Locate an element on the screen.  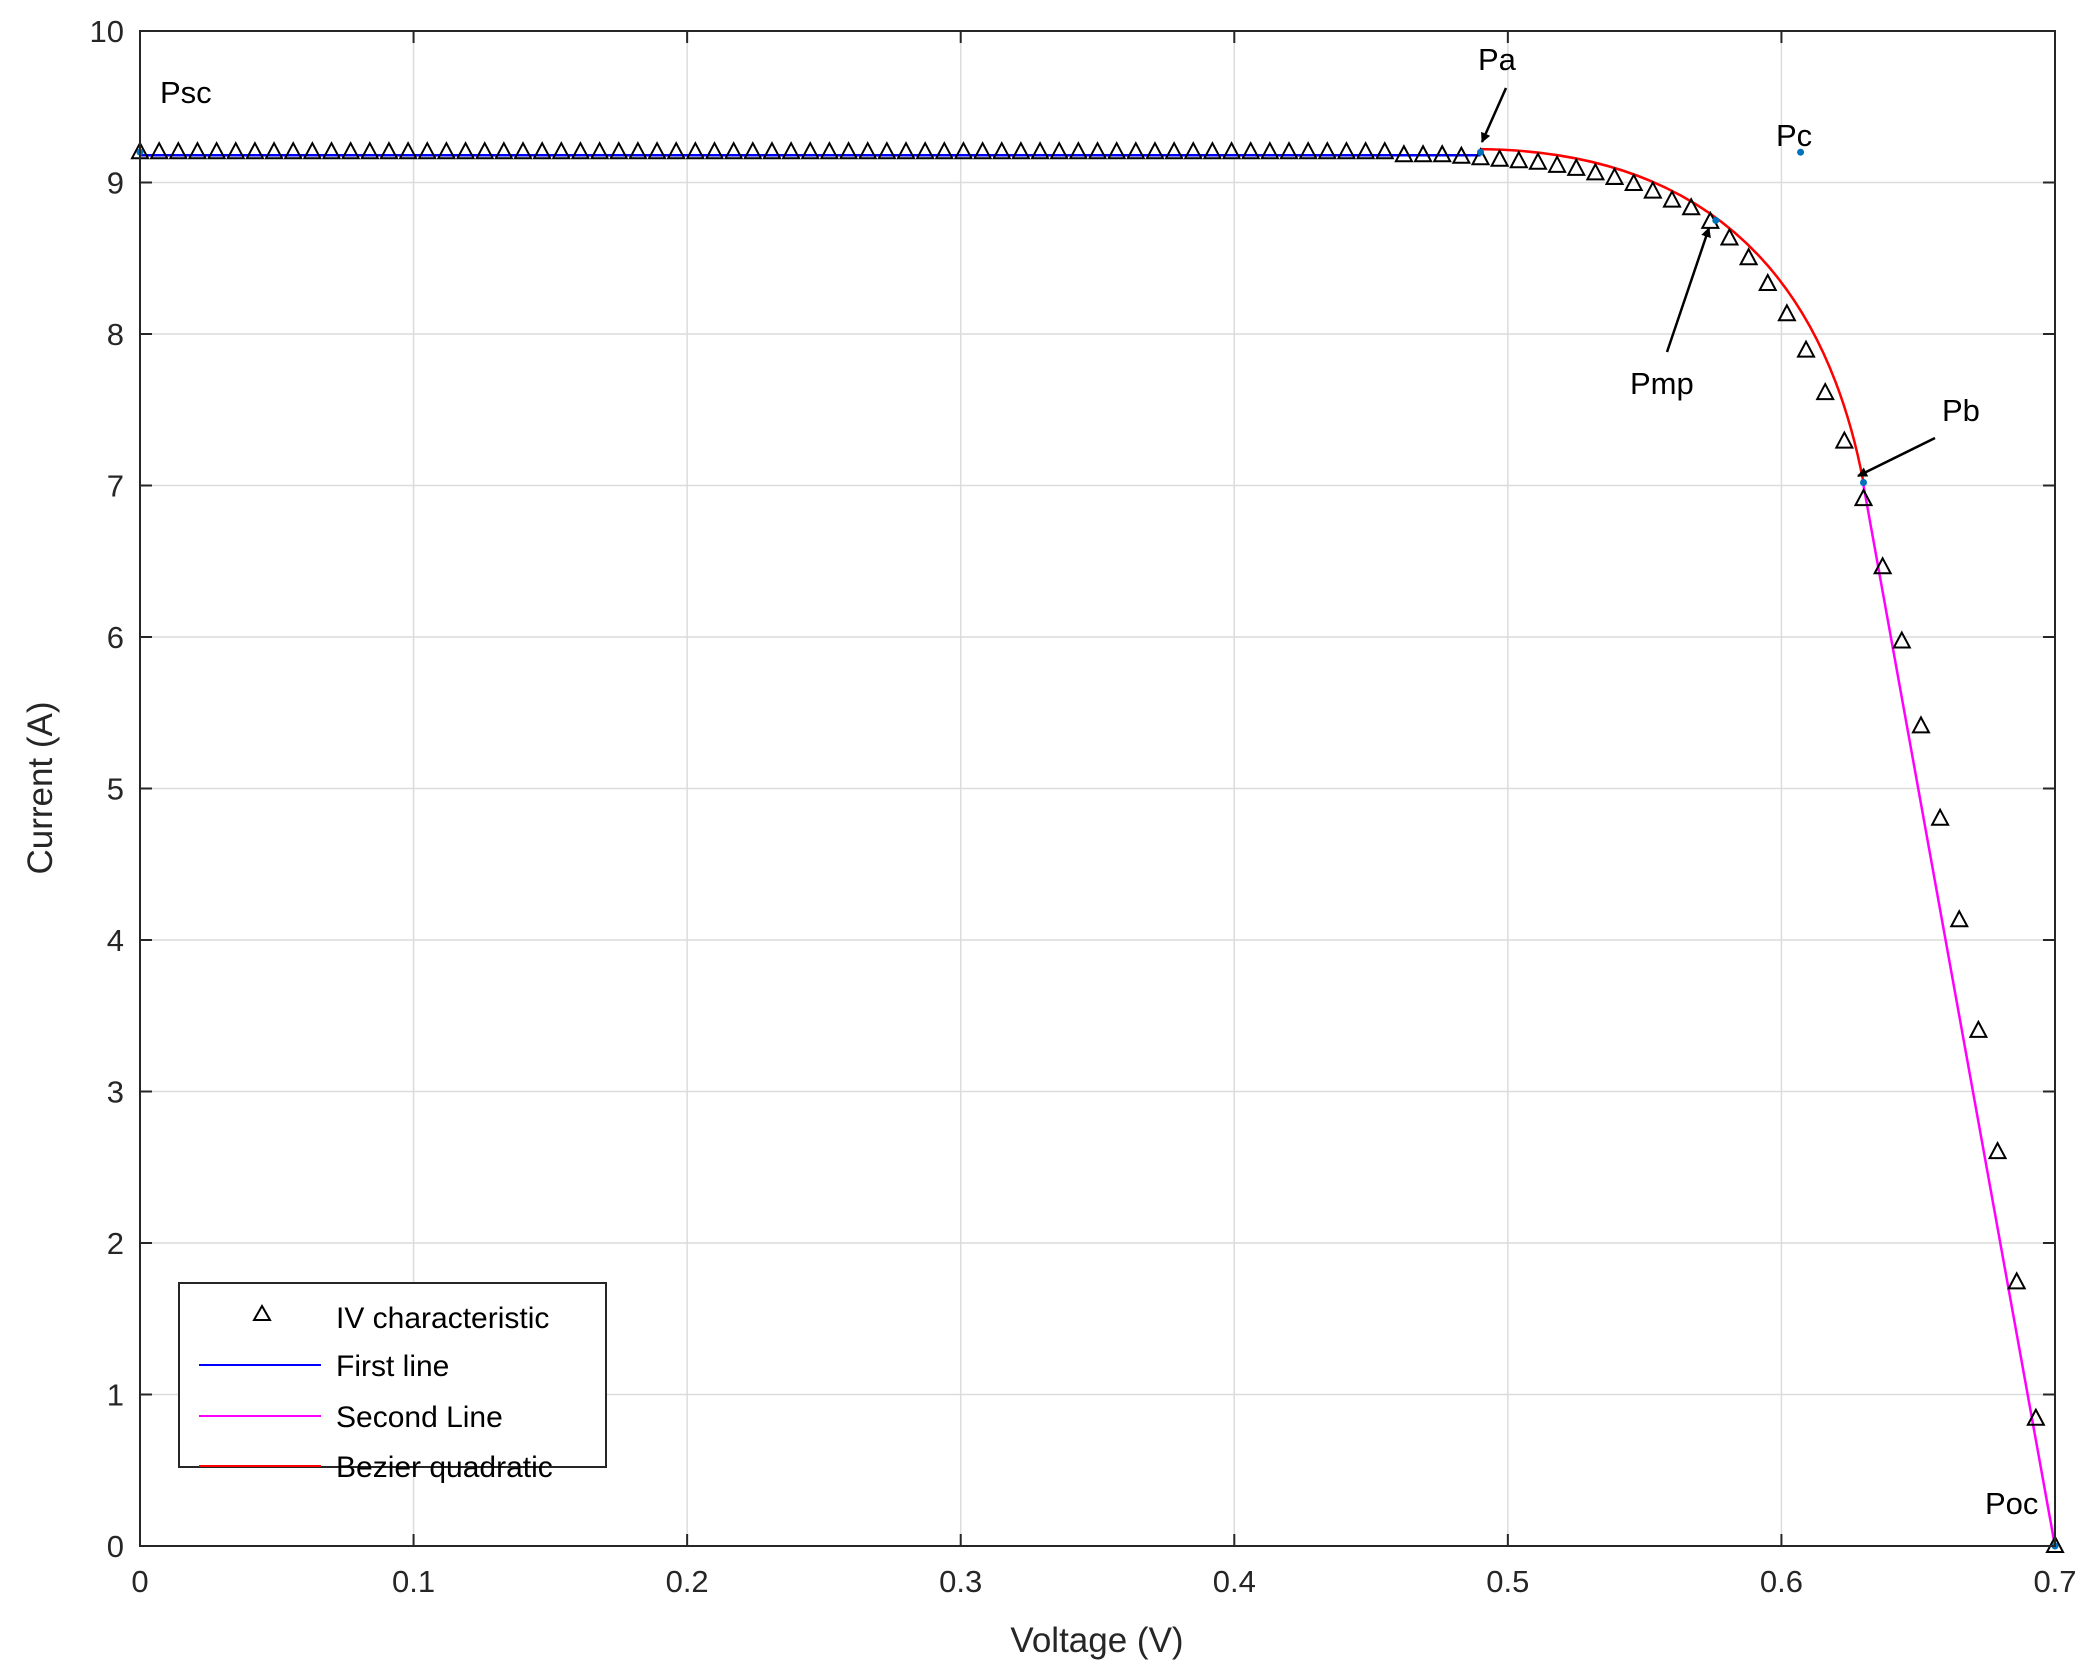
x-tick-label: 0.7 is located at coordinates (2054, 1581).